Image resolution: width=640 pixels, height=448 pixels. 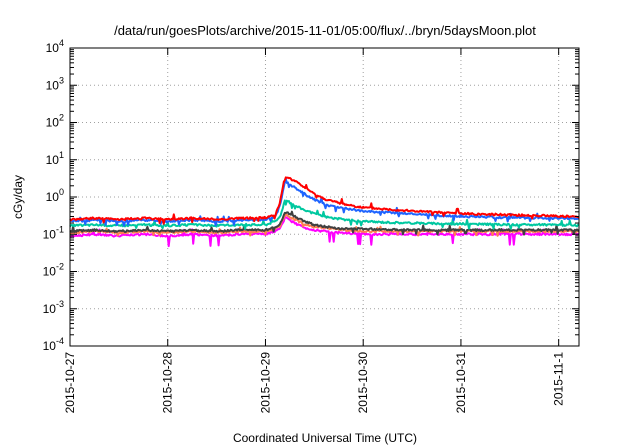 I want to click on x-axis-label: Coordinated Universal Time (UTC), so click(x=325, y=438).